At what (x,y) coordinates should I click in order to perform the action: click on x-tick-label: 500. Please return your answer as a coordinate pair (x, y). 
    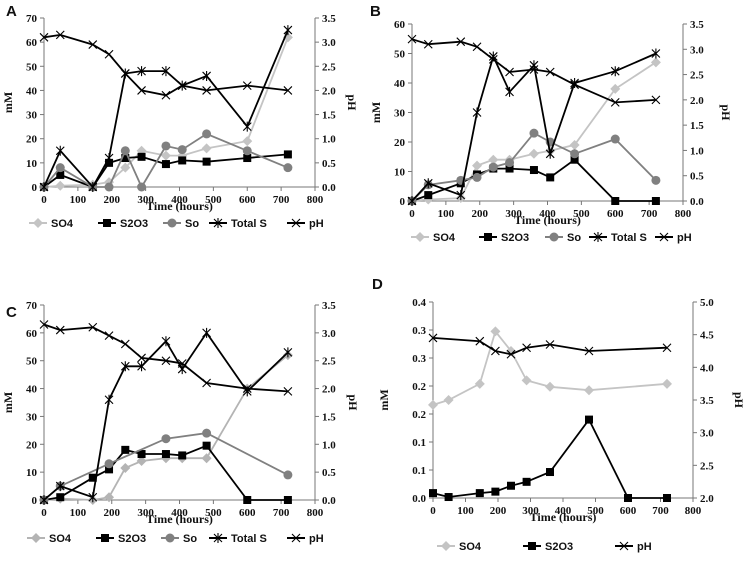
    Looking at the image, I should click on (581, 214).